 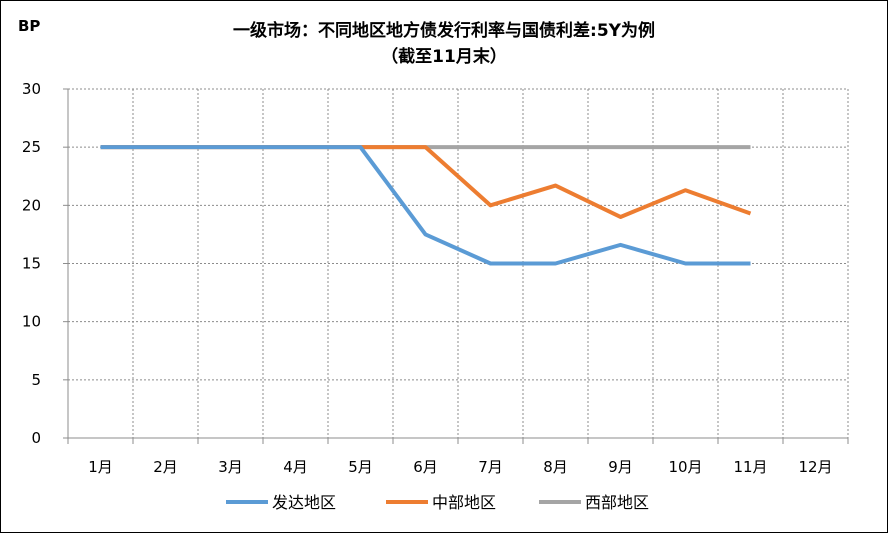 What do you see at coordinates (100, 467) in the screenshot?
I see `x-tick-label: 1月` at bounding box center [100, 467].